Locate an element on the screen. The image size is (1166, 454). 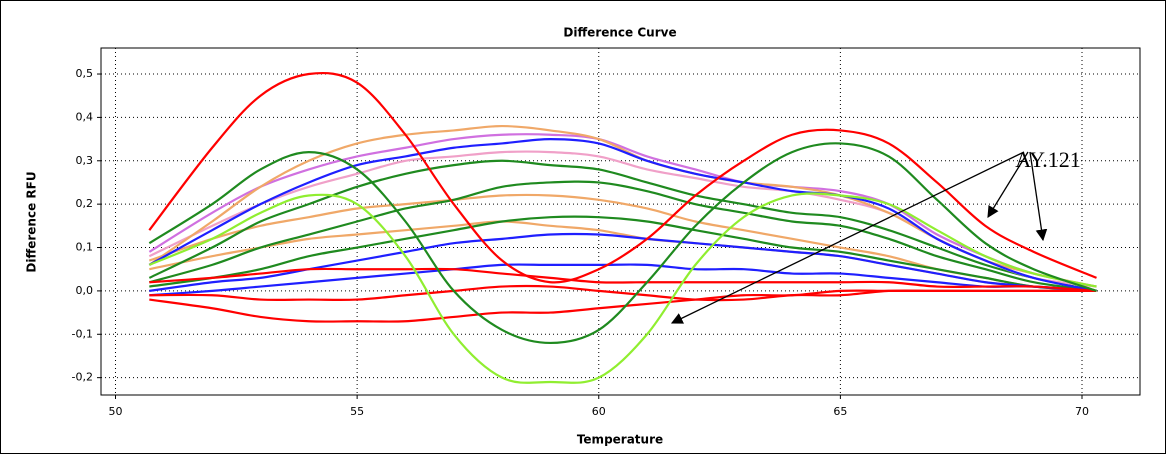
x-tick-label: 65 is located at coordinates (840, 411).